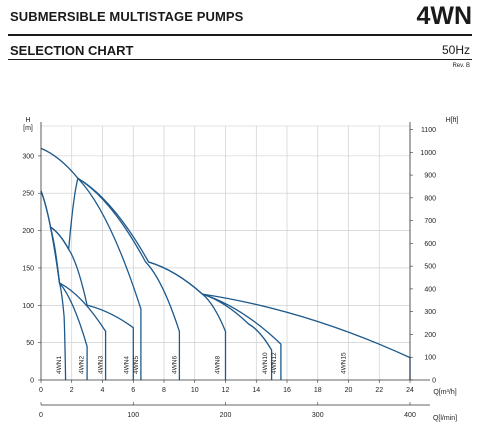  What do you see at coordinates (306, 336) in the screenshot?
I see `pump-curve-4wn15` at bounding box center [306, 336].